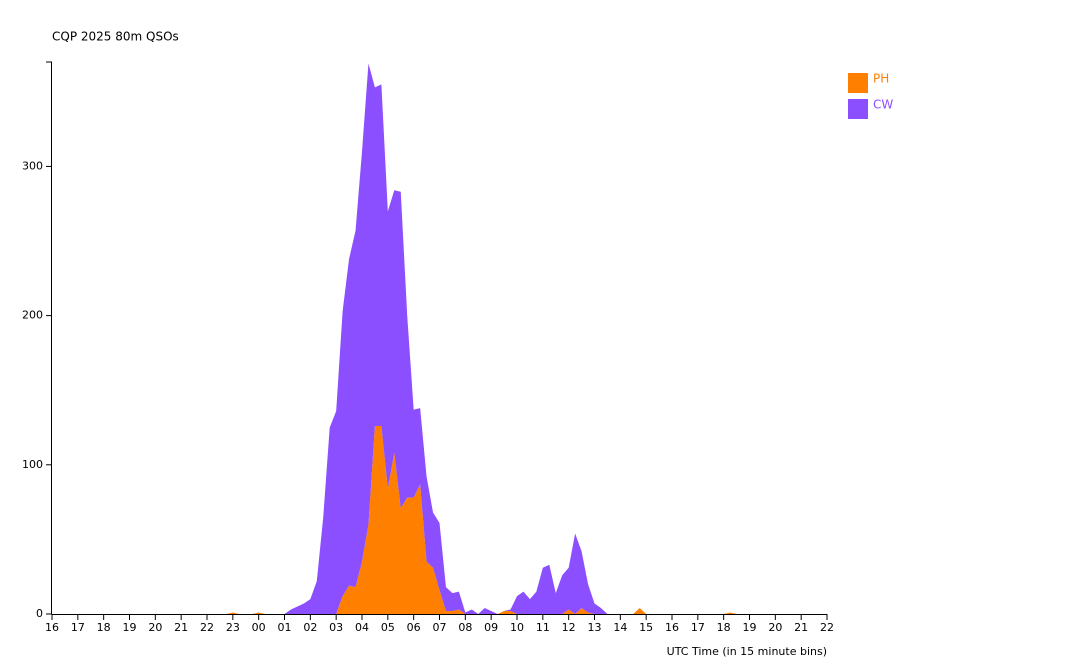  What do you see at coordinates (543, 627) in the screenshot?
I see `x-tick-label: 11` at bounding box center [543, 627].